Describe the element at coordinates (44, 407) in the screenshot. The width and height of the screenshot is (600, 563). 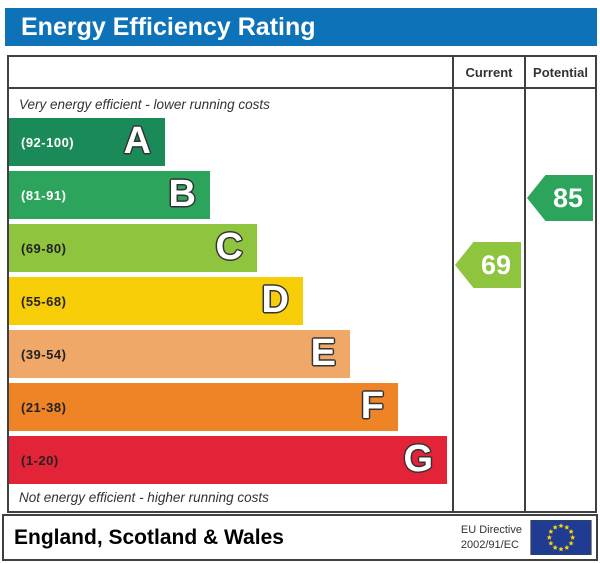
I see `band-f-range-label: (21-38)` at that location.